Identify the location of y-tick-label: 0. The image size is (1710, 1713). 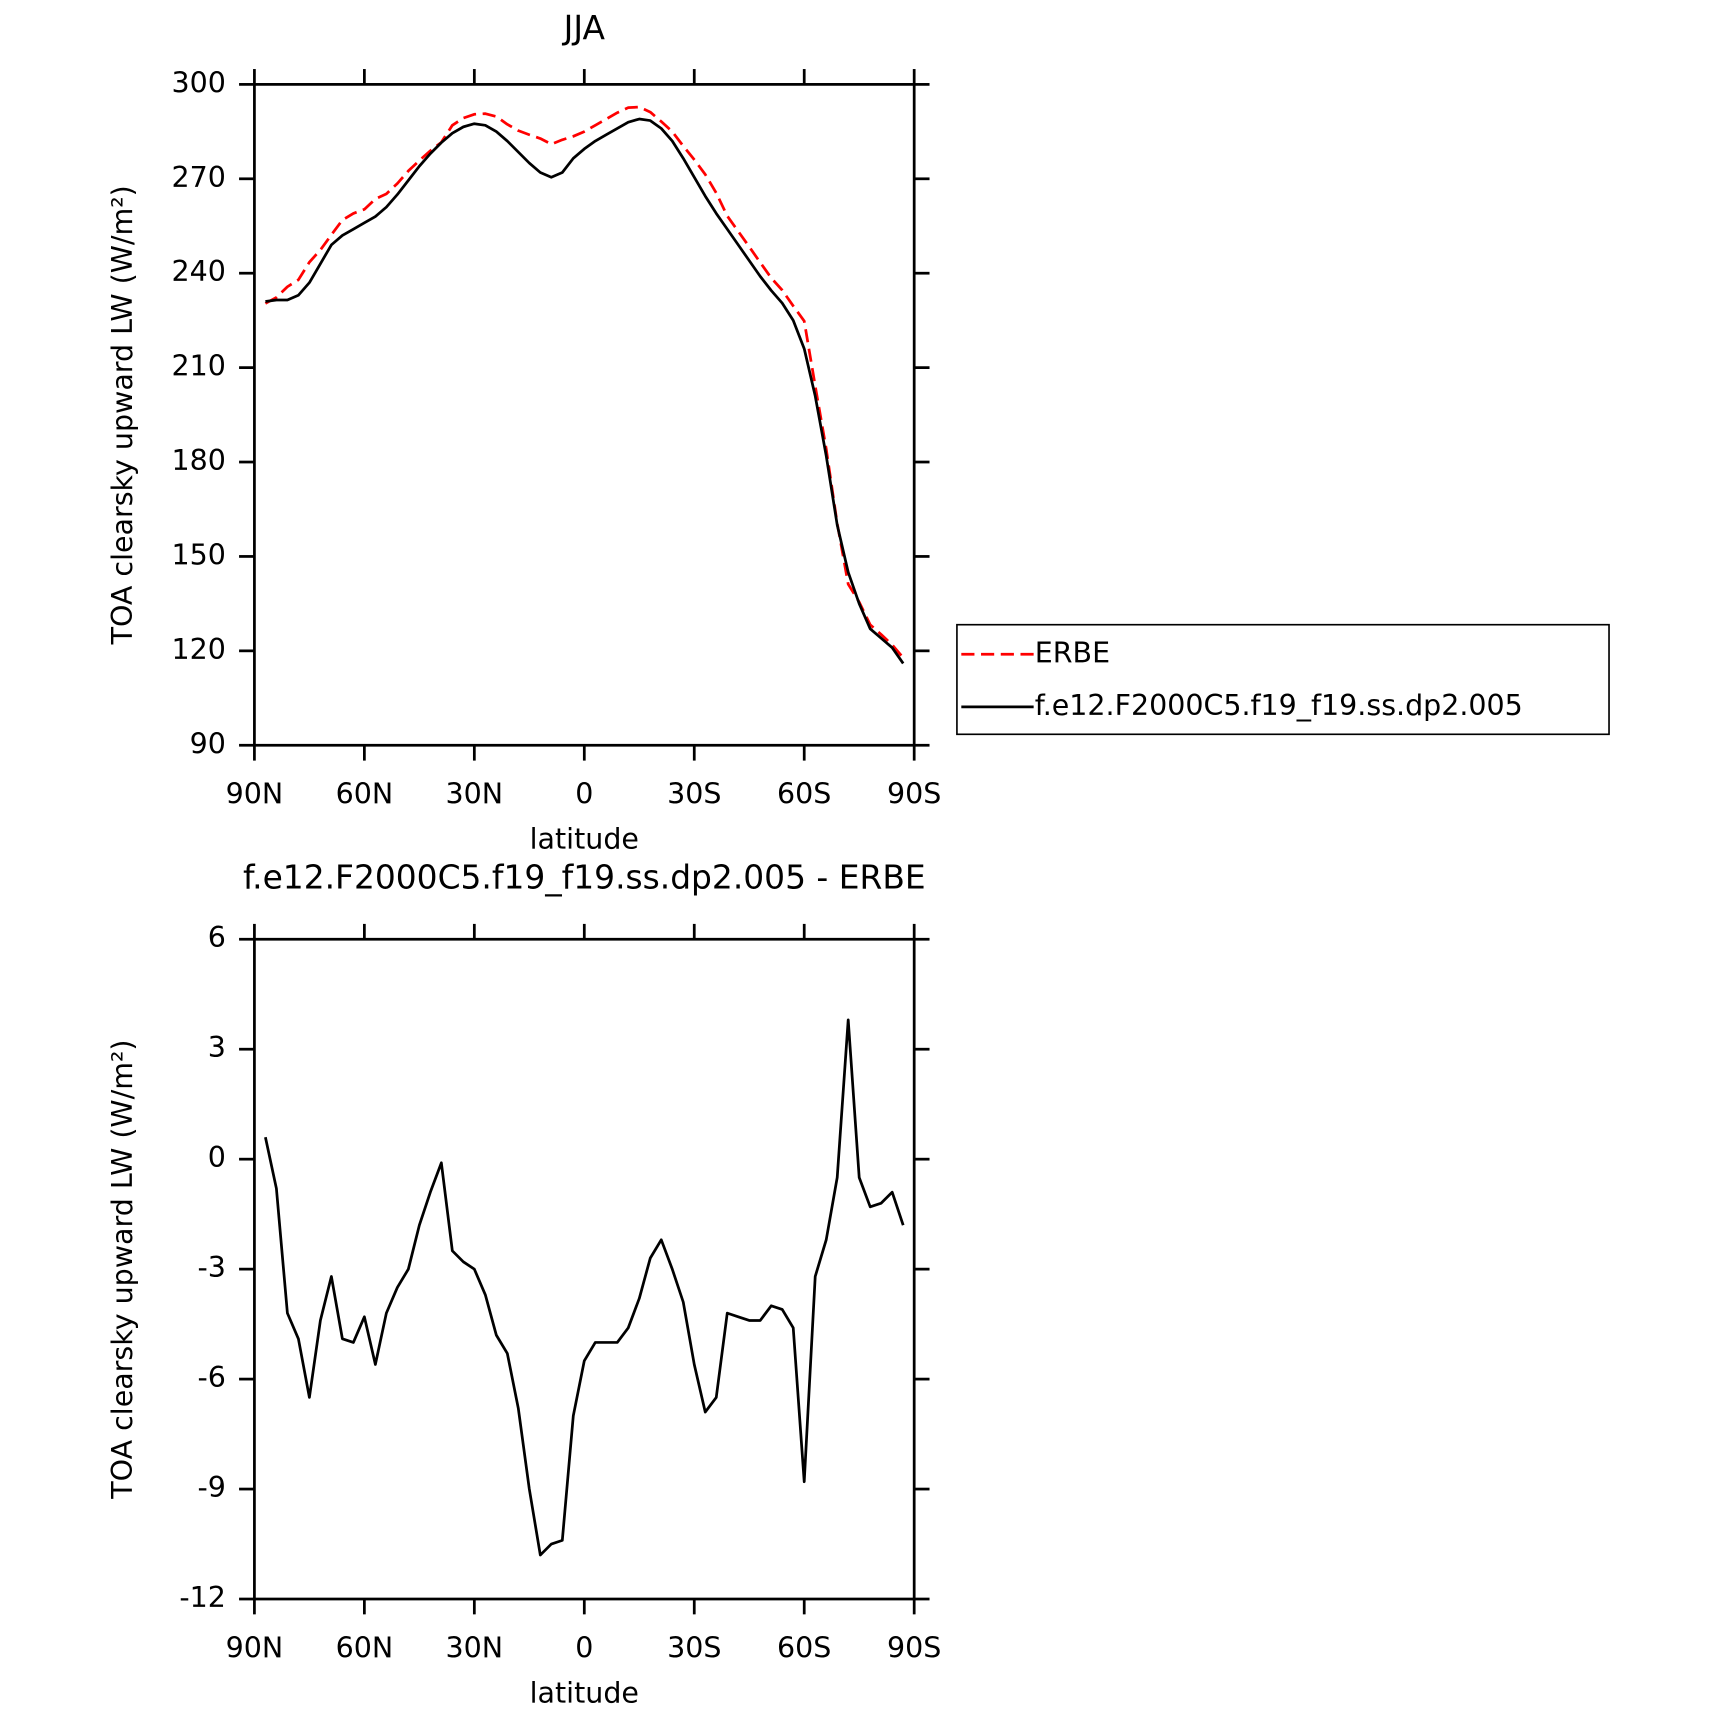
(217, 1157).